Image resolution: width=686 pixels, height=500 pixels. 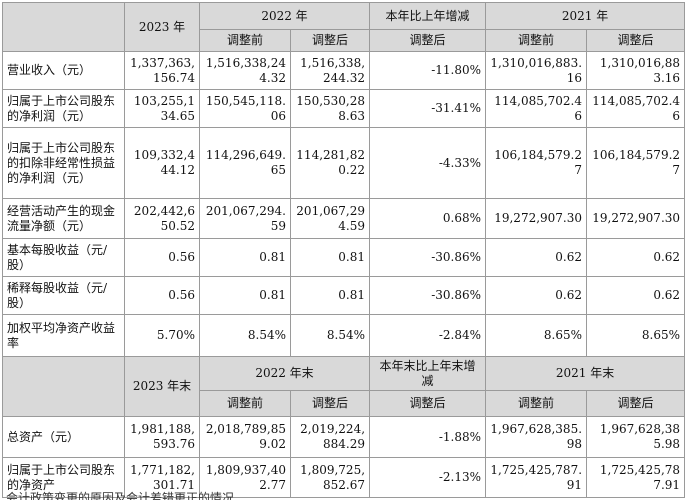 I want to click on cell-2023: 202,442,650.52, so click(x=162, y=218).